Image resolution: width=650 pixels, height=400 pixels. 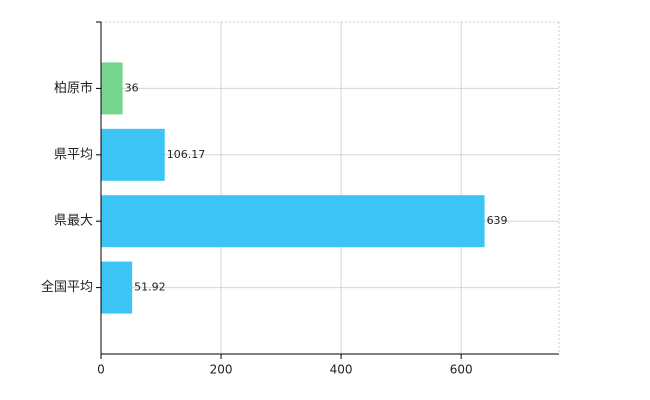 I want to click on x-tick-label: 0, so click(x=101, y=370).